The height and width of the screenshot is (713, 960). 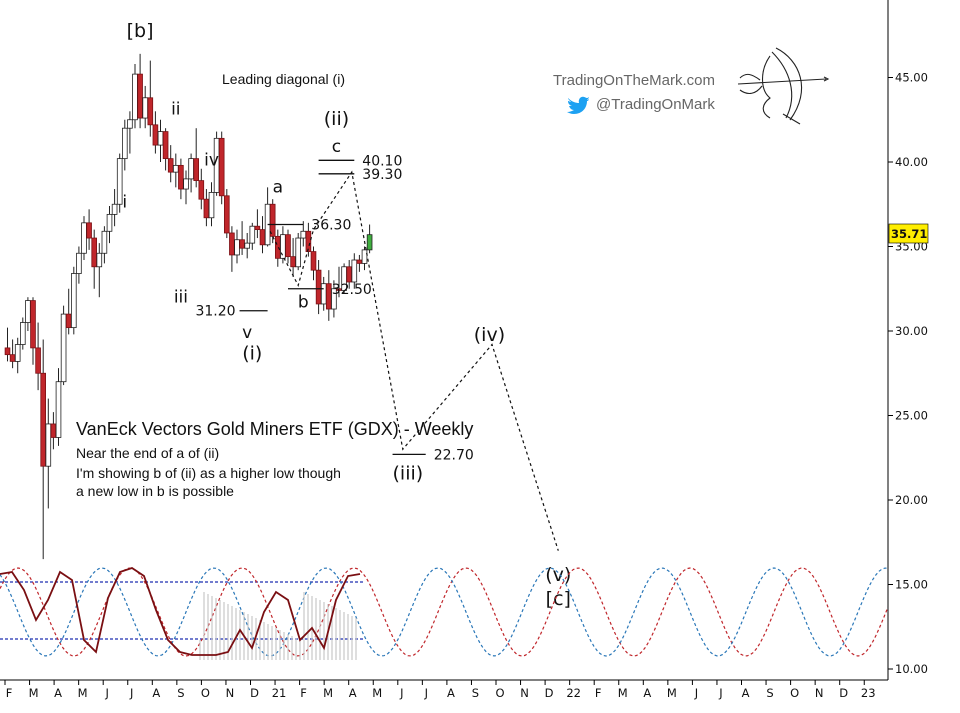 I want to click on cycle-indicator-panel, so click(x=444, y=613).